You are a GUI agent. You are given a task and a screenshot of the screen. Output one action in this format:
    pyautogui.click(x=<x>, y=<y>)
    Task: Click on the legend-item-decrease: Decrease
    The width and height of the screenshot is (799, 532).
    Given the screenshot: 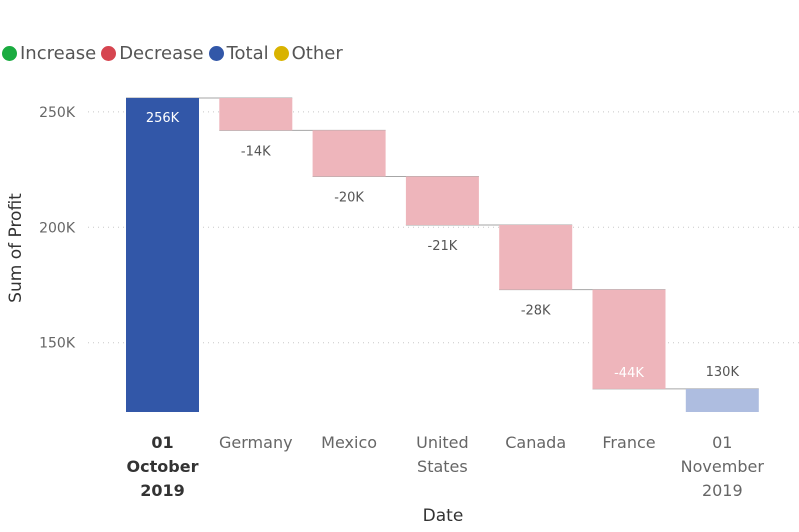 What is the action you would take?
    pyautogui.click(x=152, y=53)
    